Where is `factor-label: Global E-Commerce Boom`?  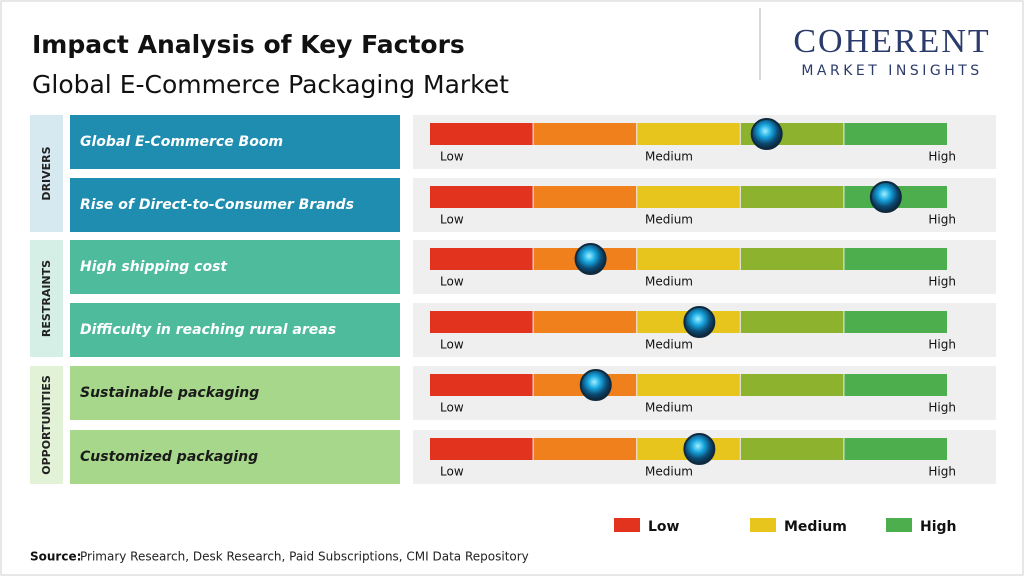 factor-label: Global E-Commerce Boom is located at coordinates (181, 142).